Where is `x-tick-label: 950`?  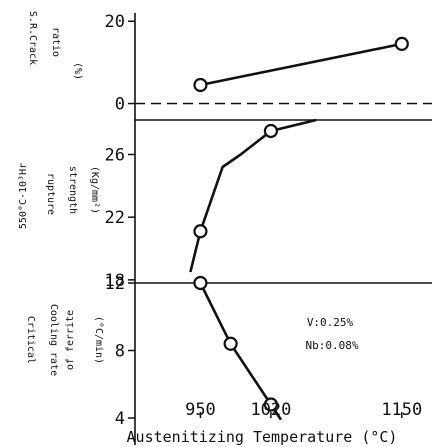
x-tick-label: 950 is located at coordinates (200, 410).